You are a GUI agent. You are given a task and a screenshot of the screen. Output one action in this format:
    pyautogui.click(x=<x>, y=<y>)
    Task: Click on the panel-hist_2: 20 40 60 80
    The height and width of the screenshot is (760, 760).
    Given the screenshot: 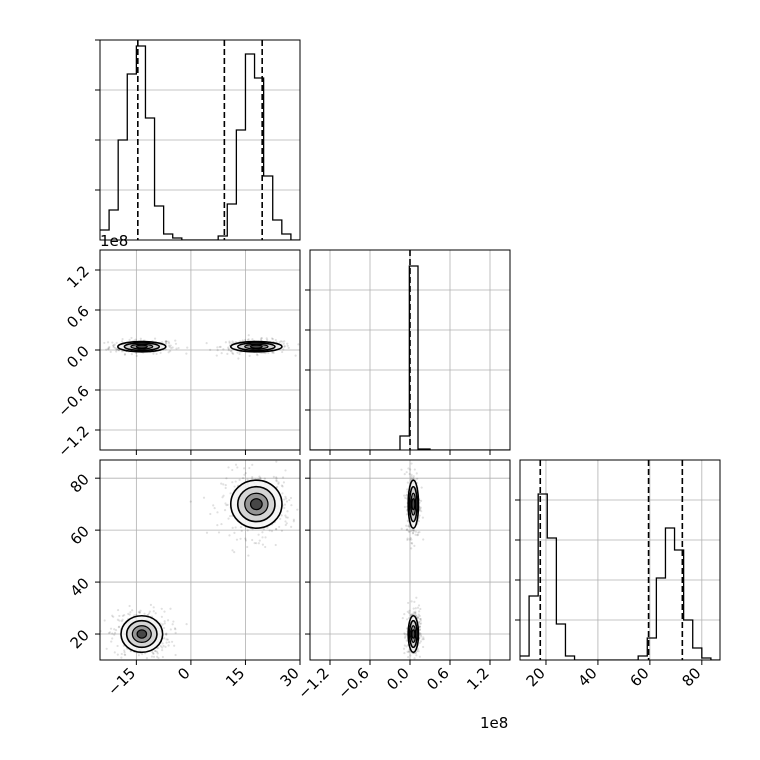 What is the action you would take?
    pyautogui.click(x=618, y=574)
    